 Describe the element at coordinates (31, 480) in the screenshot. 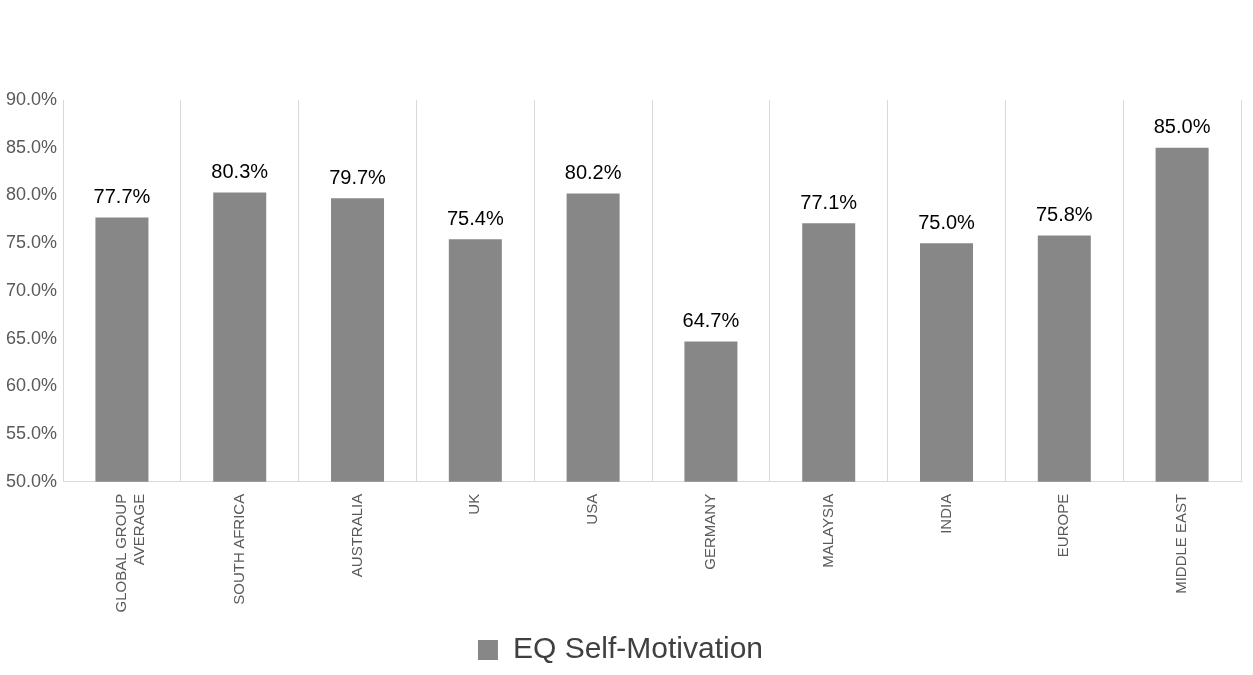

I see `y-tick-label: 50.0%` at that location.